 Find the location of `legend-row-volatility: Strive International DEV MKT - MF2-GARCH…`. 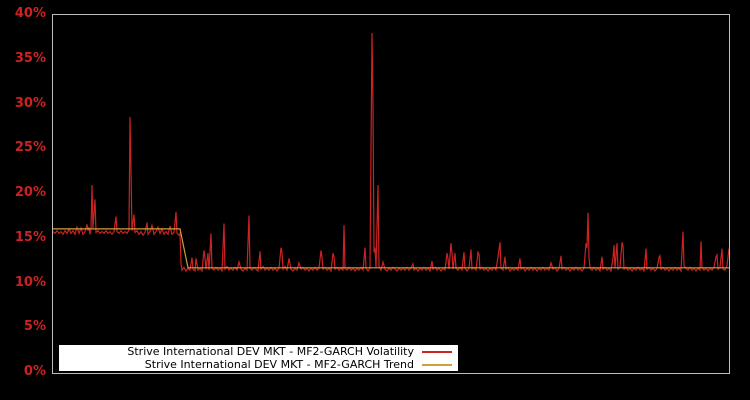

legend-row-volatility: Strive International DEV MKT - MF2-GARCH… is located at coordinates (255, 351).